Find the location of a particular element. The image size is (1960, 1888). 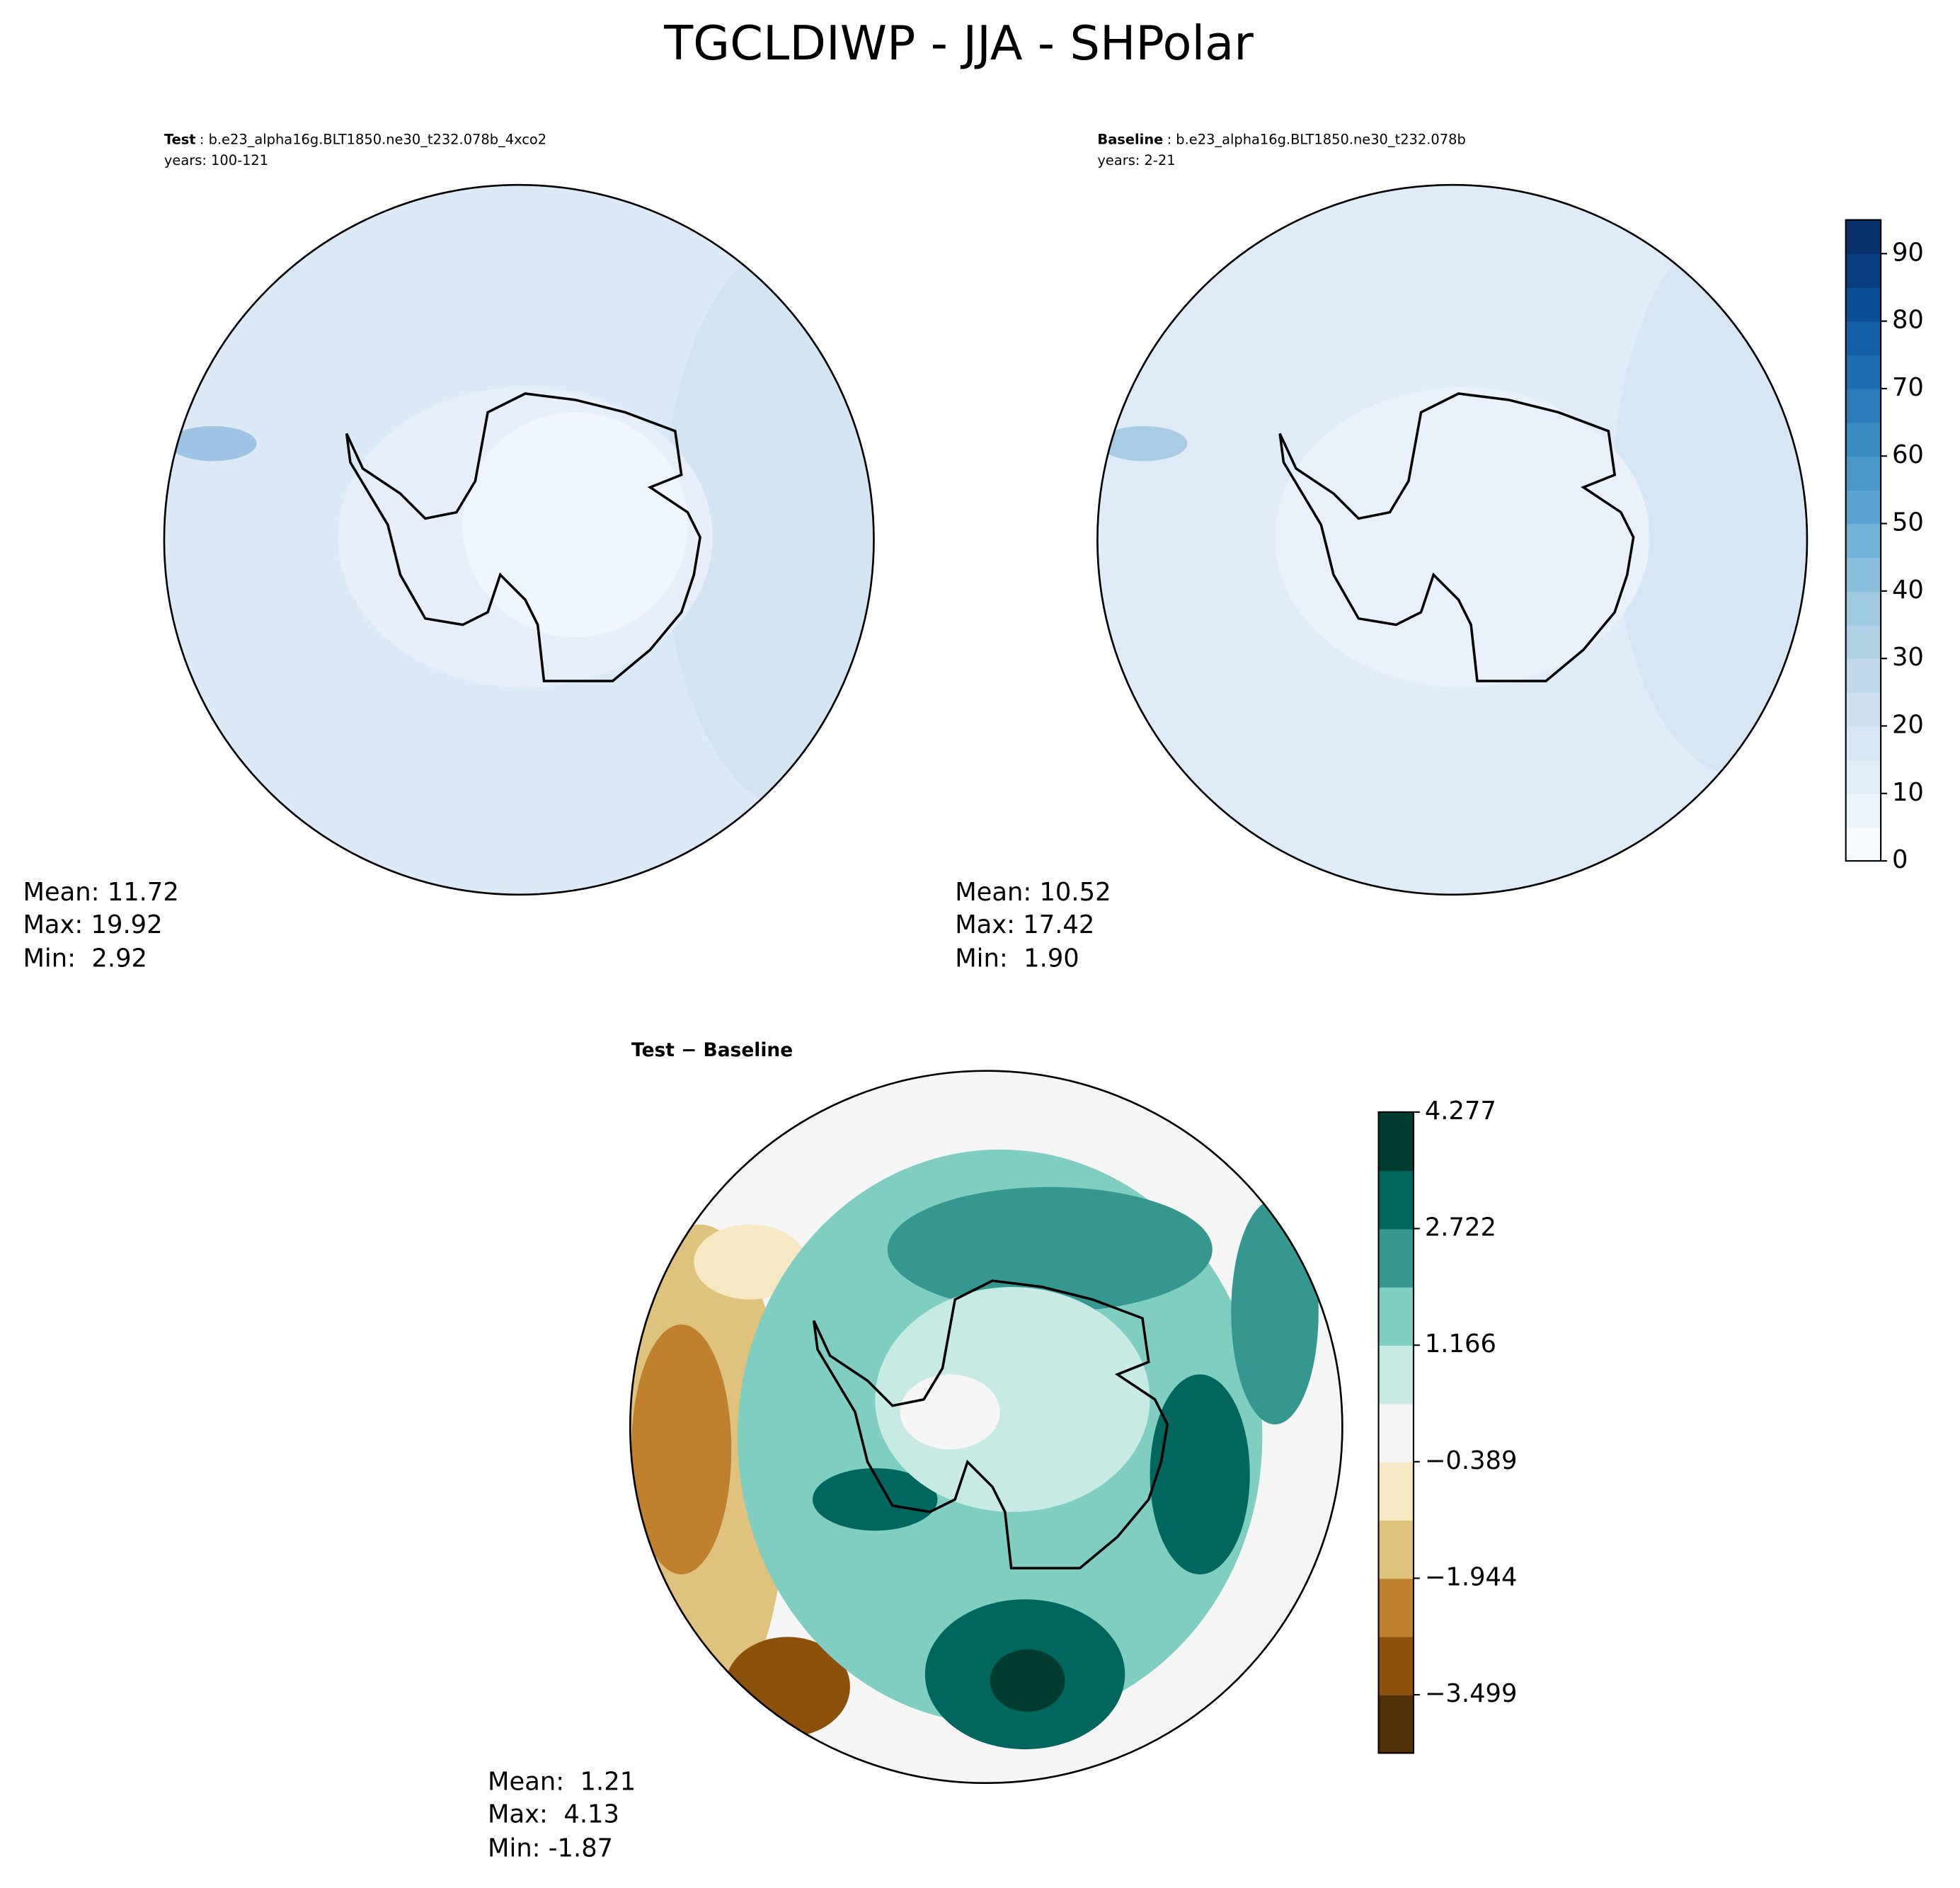

stat: Mean: 10.52 is located at coordinates (1033, 893).